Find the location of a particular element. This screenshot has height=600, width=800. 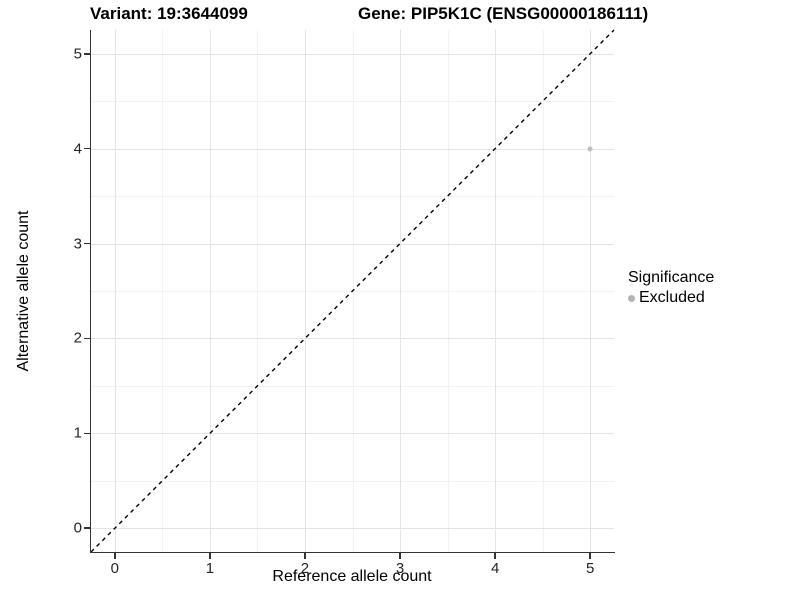

y-tick-label: 2 is located at coordinates (77, 338).